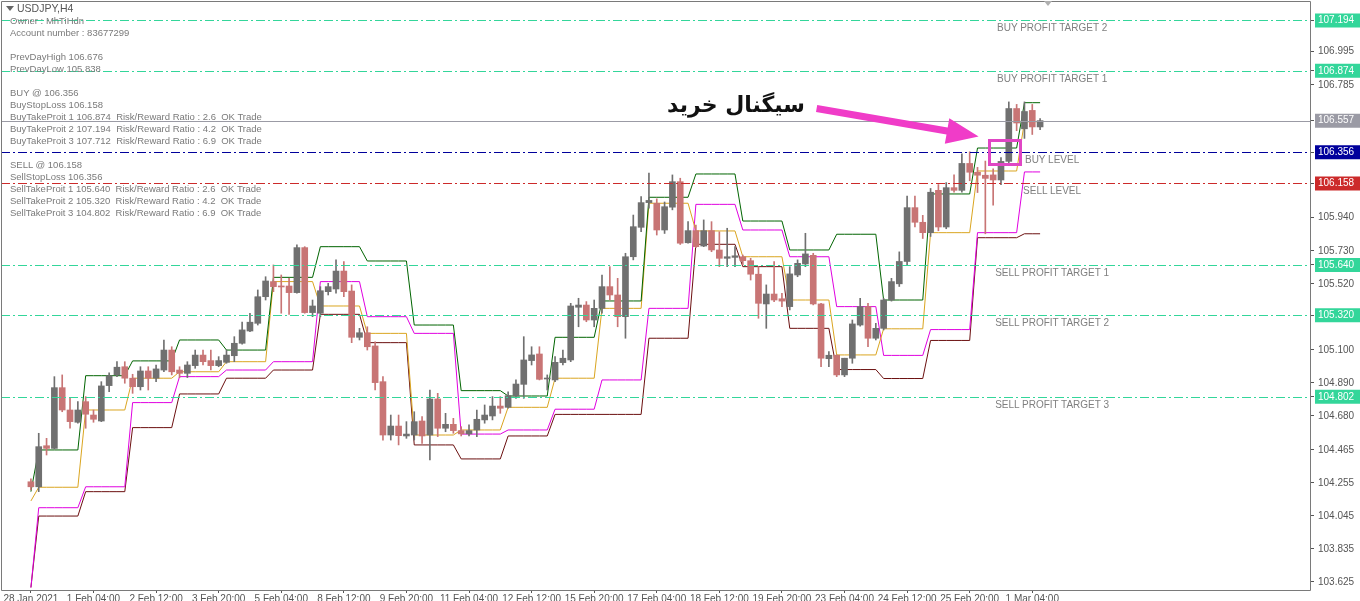  Describe the element at coordinates (136, 141) in the screenshot. I see `annotation: BuyTakeProit 3 107.712 Risk/Reward Ratio : 6.9 OK Trade` at that location.